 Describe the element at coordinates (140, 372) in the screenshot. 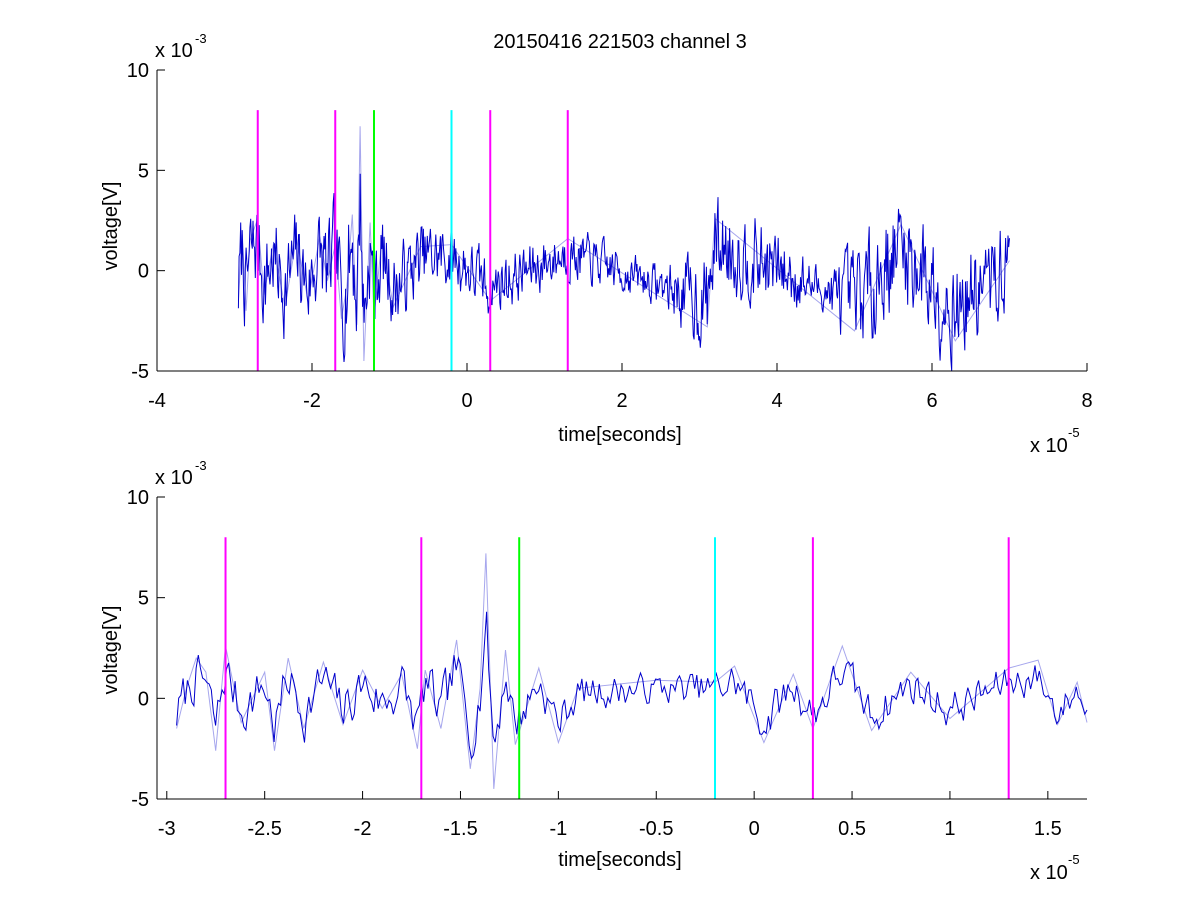

I see `top-y-tick-label: -5` at that location.